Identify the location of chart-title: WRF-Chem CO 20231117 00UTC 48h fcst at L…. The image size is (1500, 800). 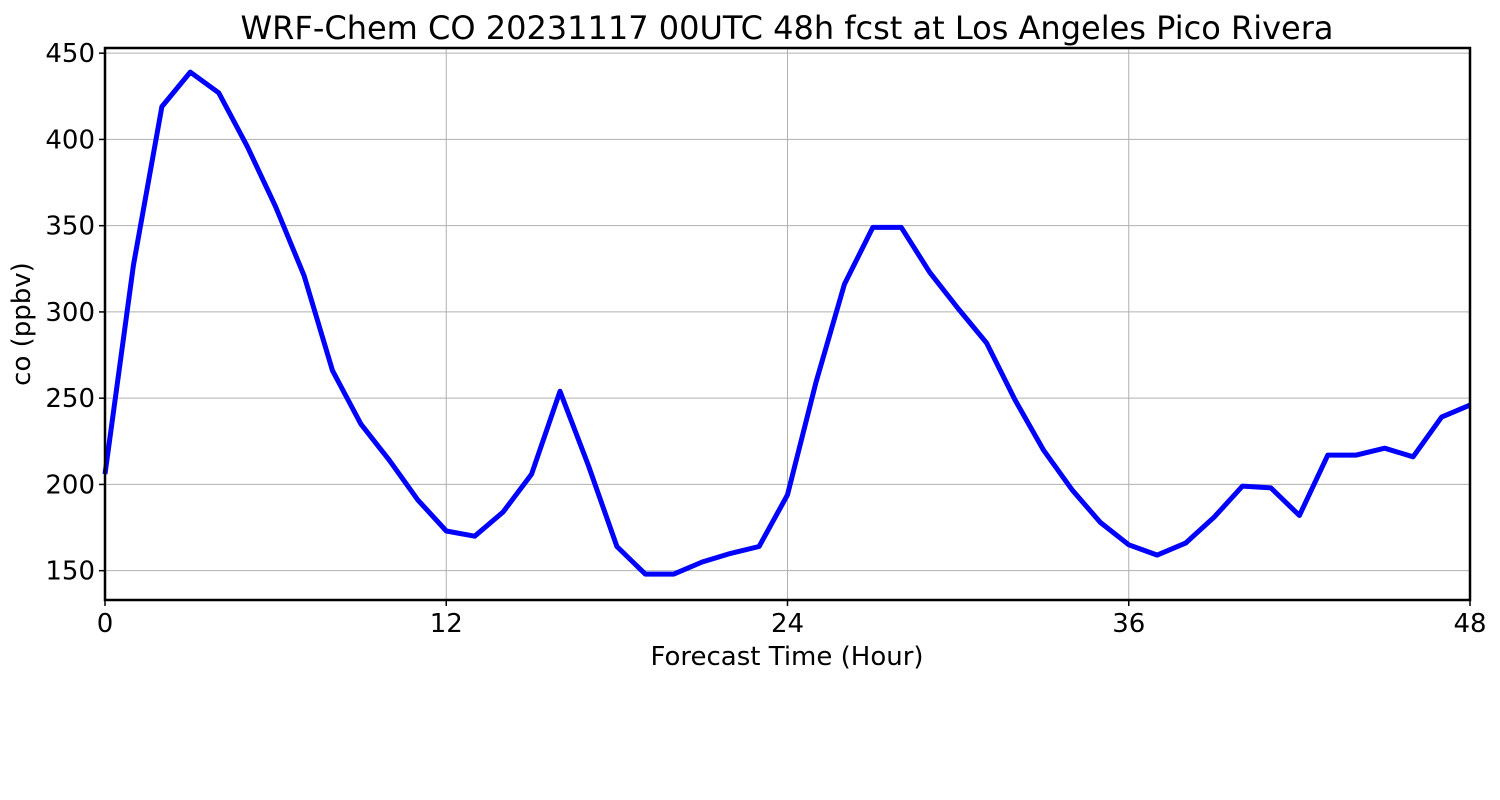
(787, 28).